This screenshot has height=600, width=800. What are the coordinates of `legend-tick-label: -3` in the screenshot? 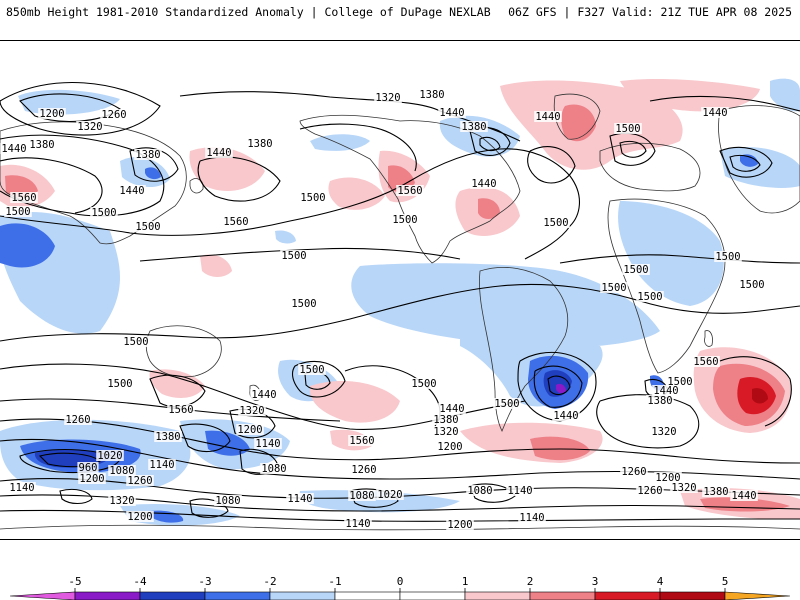 It's located at (204, 581).